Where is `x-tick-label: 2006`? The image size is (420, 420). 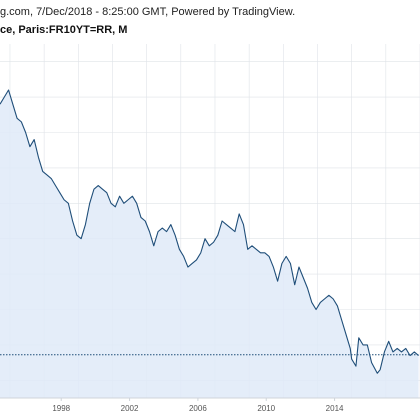 x-tick-label: 2006 is located at coordinates (198, 408).